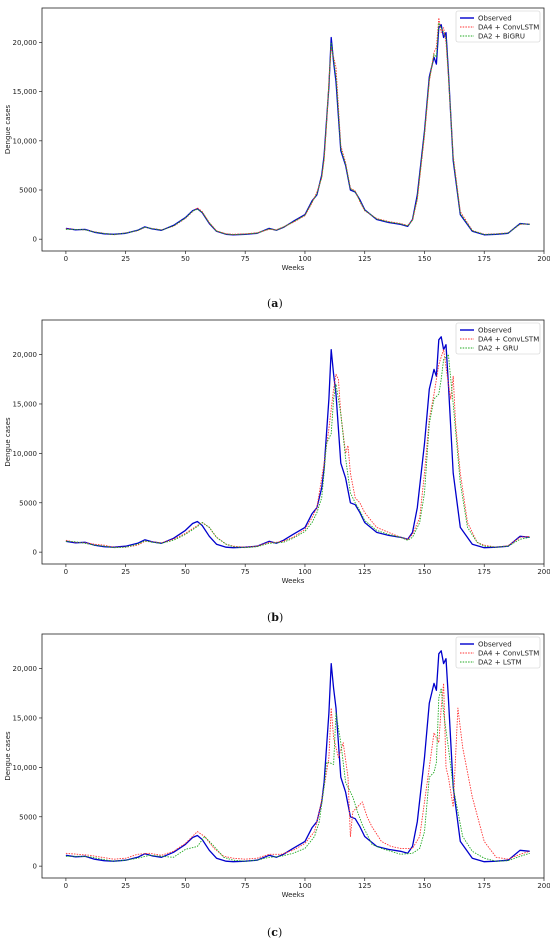 This screenshot has height=944, width=550. What do you see at coordinates (275, 303) in the screenshot?
I see `caption-a: (a)` at bounding box center [275, 303].